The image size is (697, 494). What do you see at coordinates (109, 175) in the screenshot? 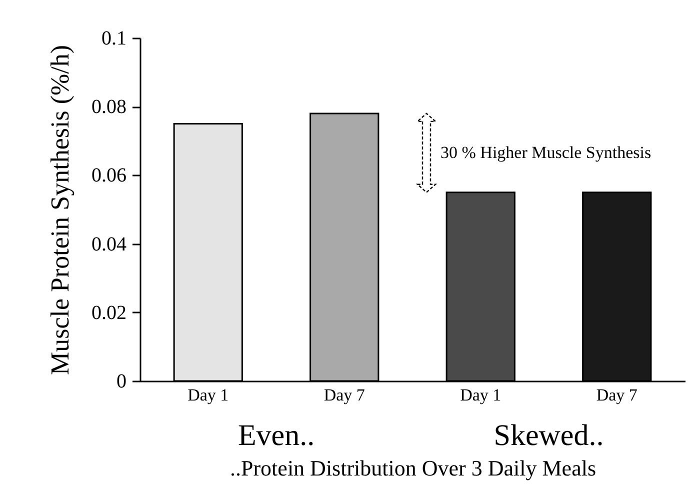
I see `y-tick-label: 0.06` at bounding box center [109, 175].